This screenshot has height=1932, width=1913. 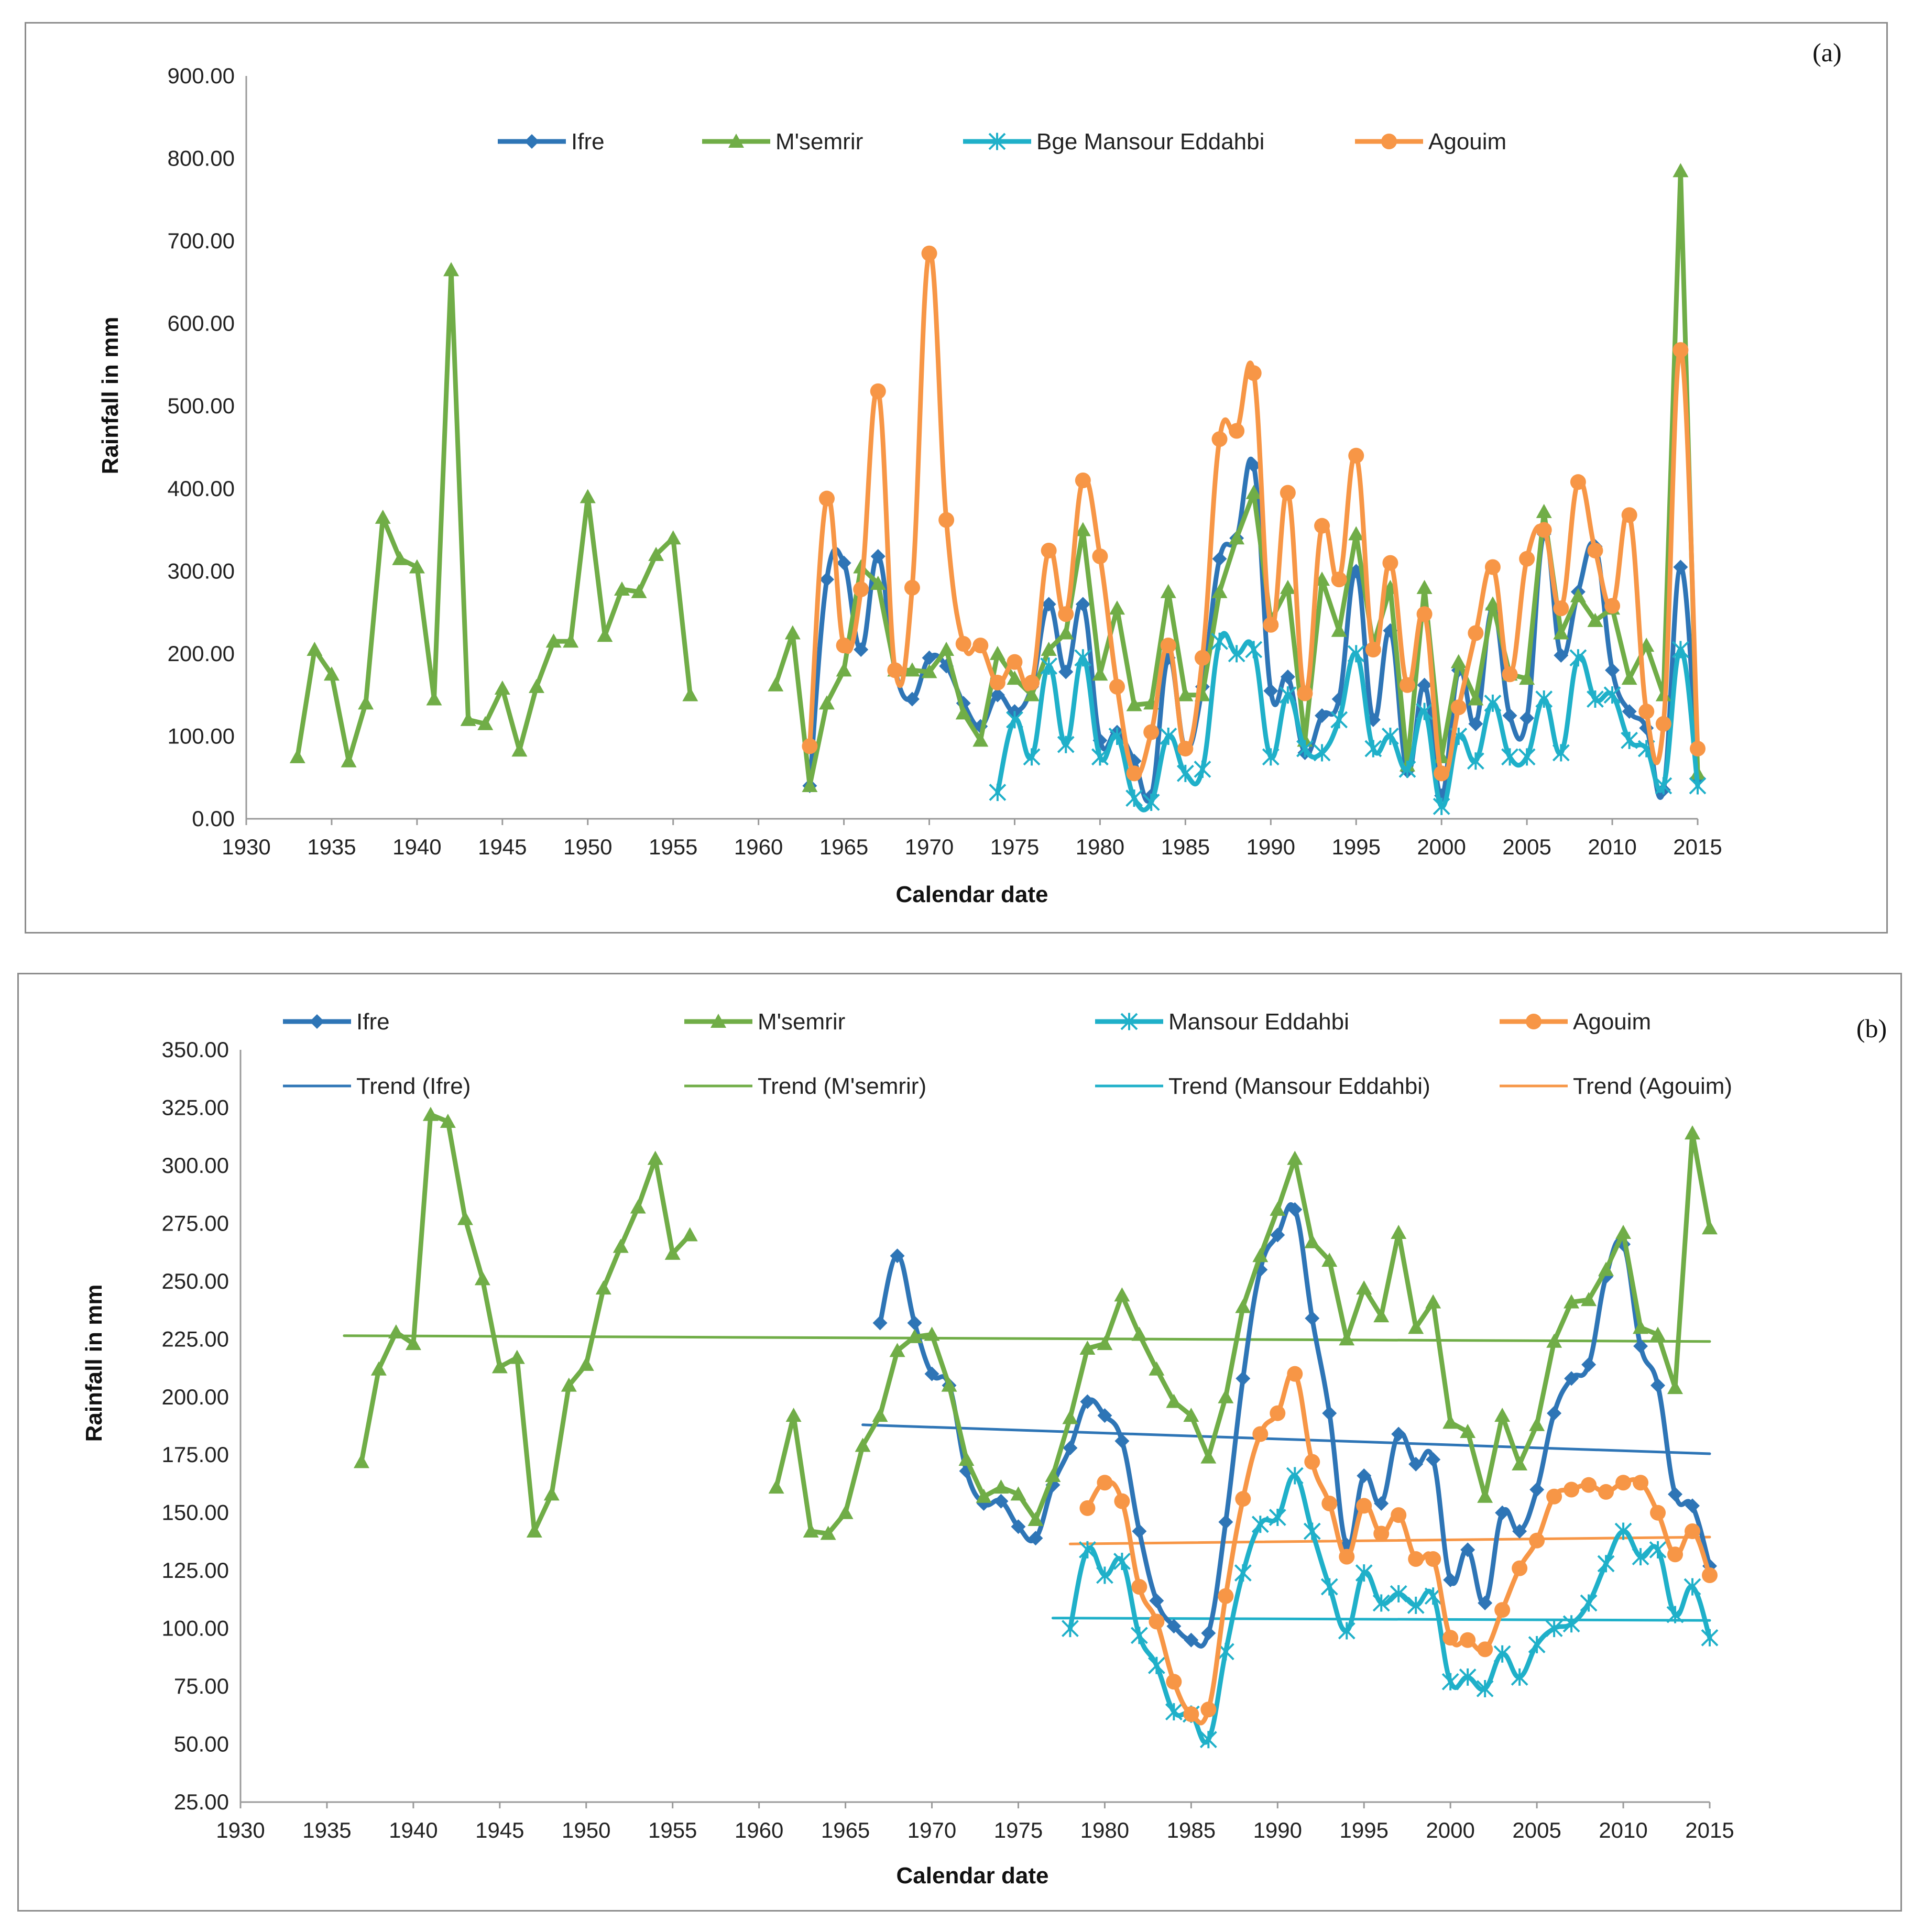 What do you see at coordinates (202, 405) in the screenshot?
I see `y-tick-label: 500.00` at bounding box center [202, 405].